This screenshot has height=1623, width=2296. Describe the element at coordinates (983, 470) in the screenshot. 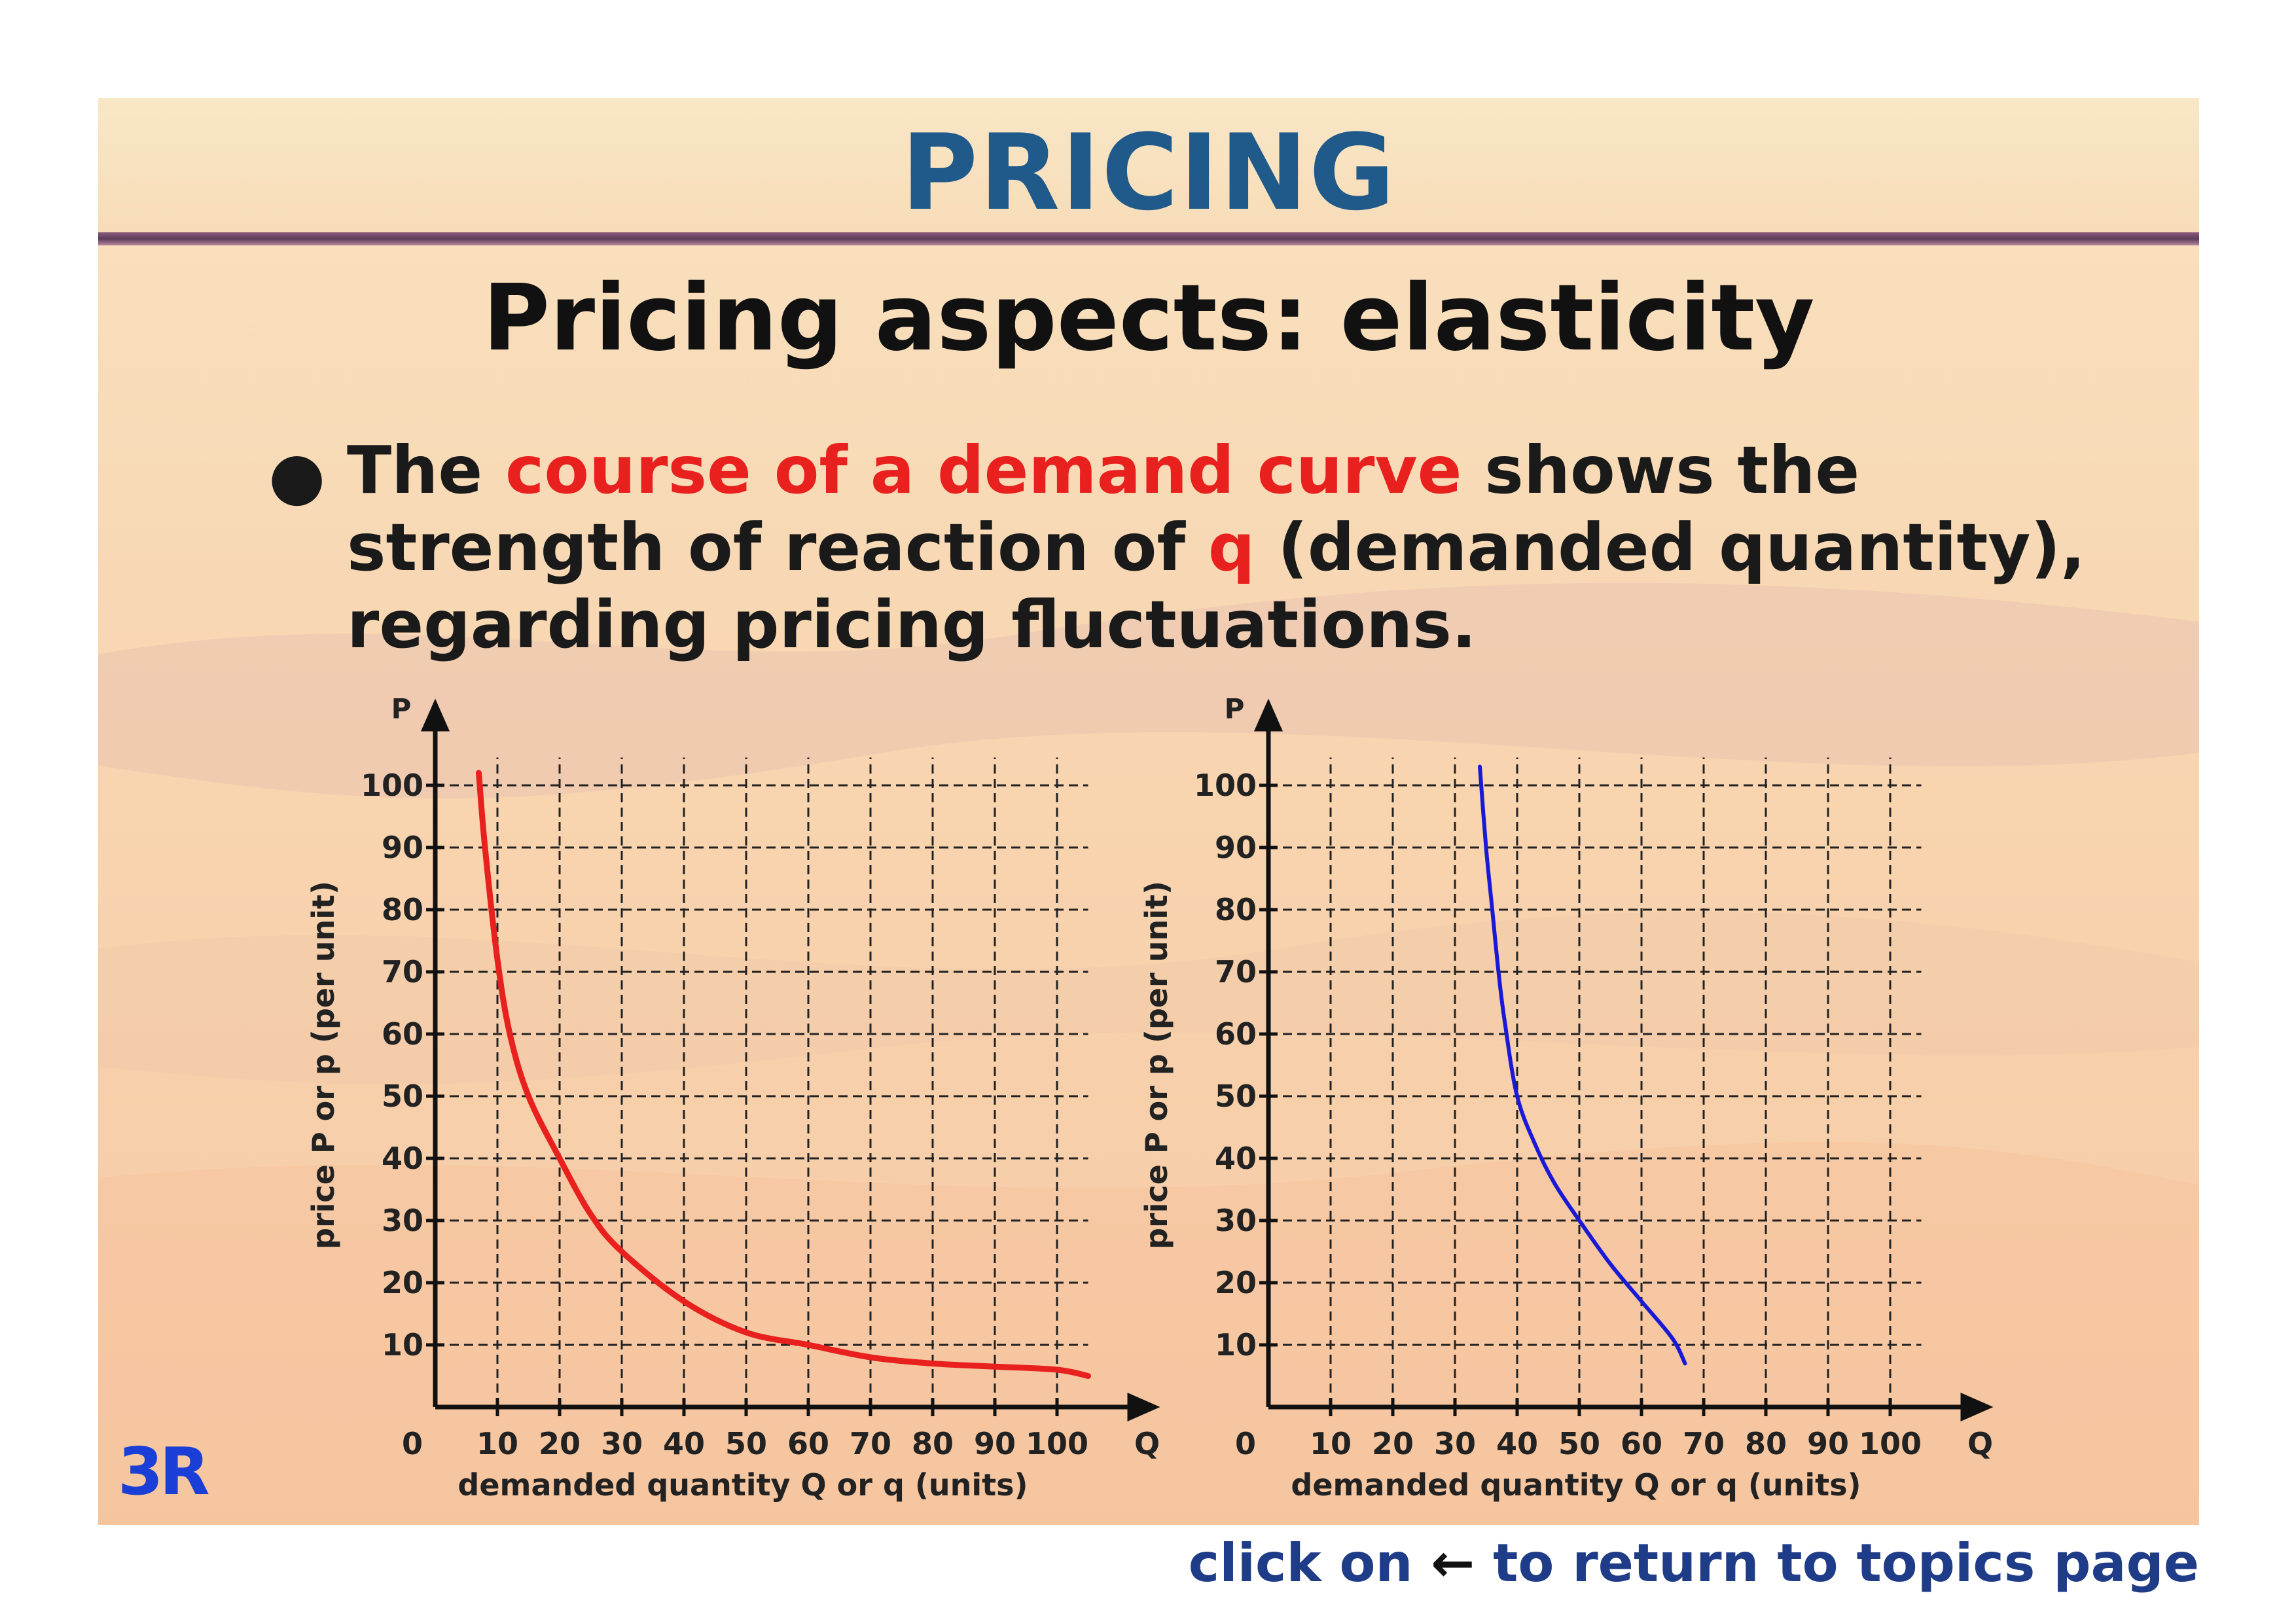

I see `bullet-highlight-demand-curve: course of a demand curve` at that location.